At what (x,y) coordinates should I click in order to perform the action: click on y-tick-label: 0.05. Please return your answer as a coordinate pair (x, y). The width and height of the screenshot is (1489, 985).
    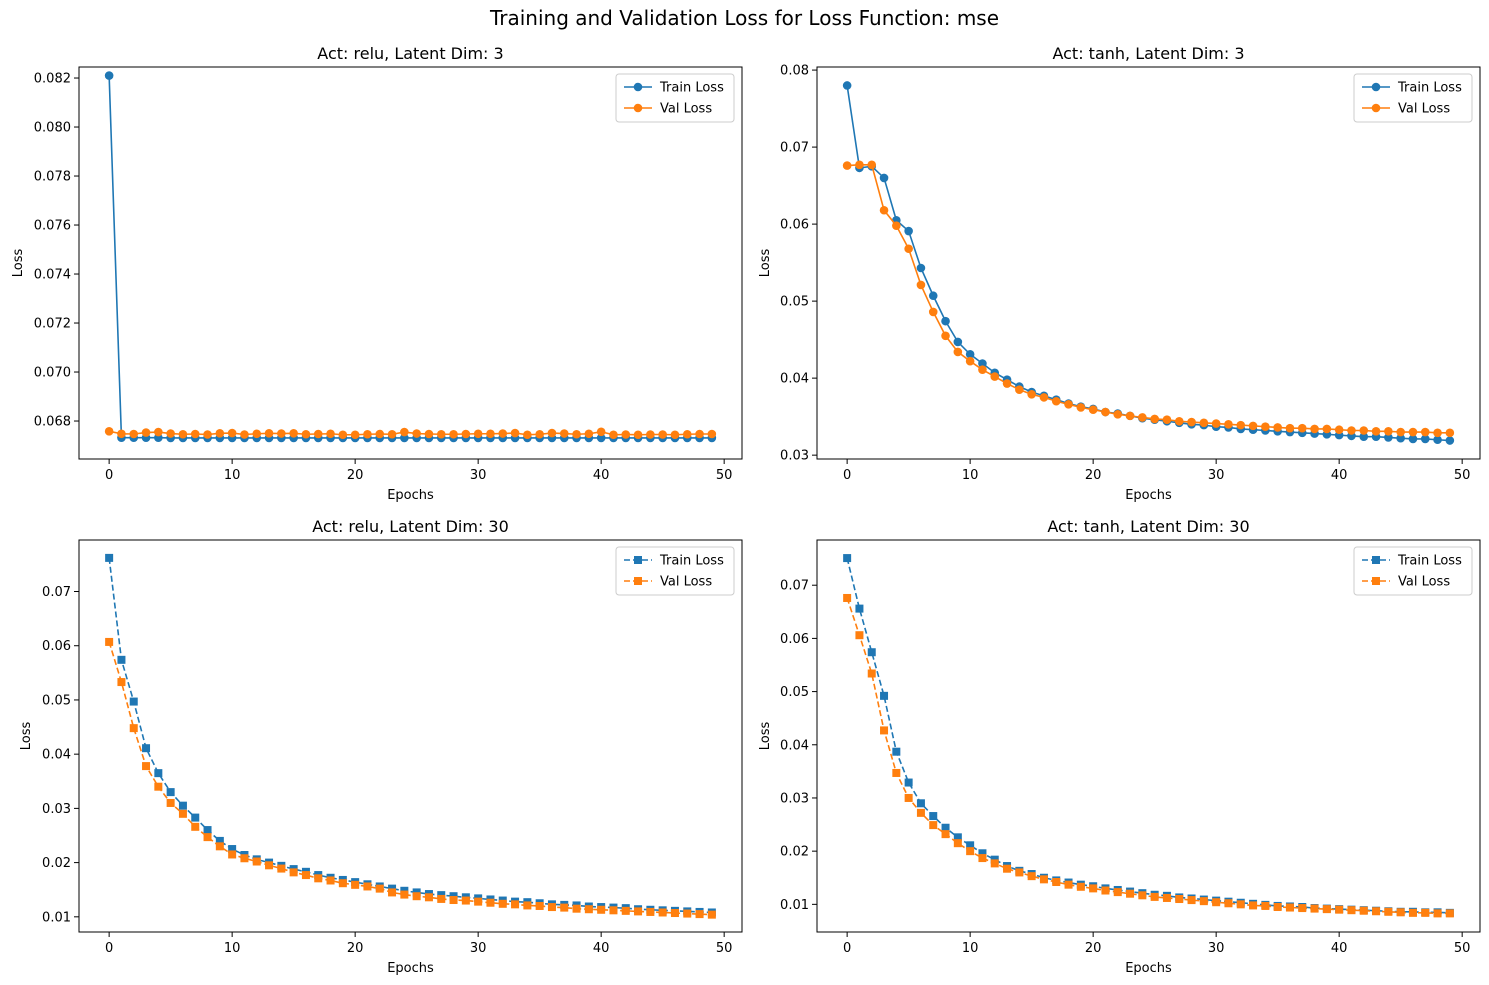
    Looking at the image, I should click on (56, 700).